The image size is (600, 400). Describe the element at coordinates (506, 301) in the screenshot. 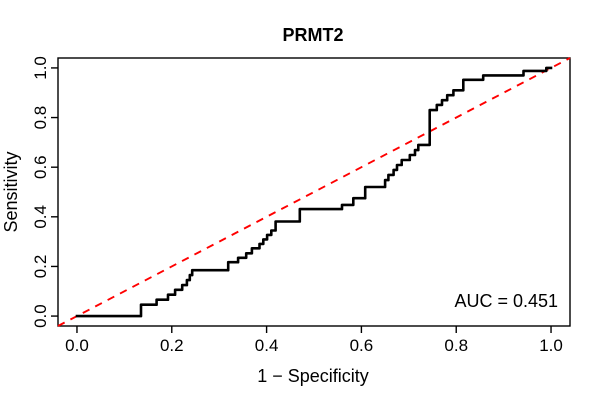

I see `auc-annotation: AUC = 0.451` at that location.